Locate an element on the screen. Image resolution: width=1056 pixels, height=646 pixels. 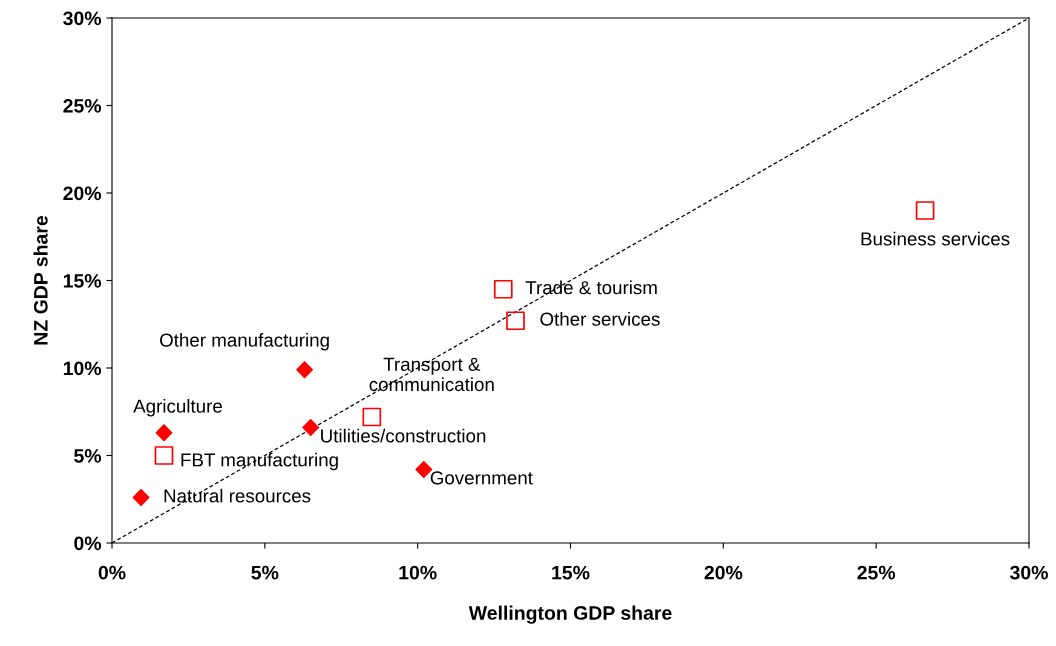
annotation: Transport & communication is located at coordinates (431, 374).